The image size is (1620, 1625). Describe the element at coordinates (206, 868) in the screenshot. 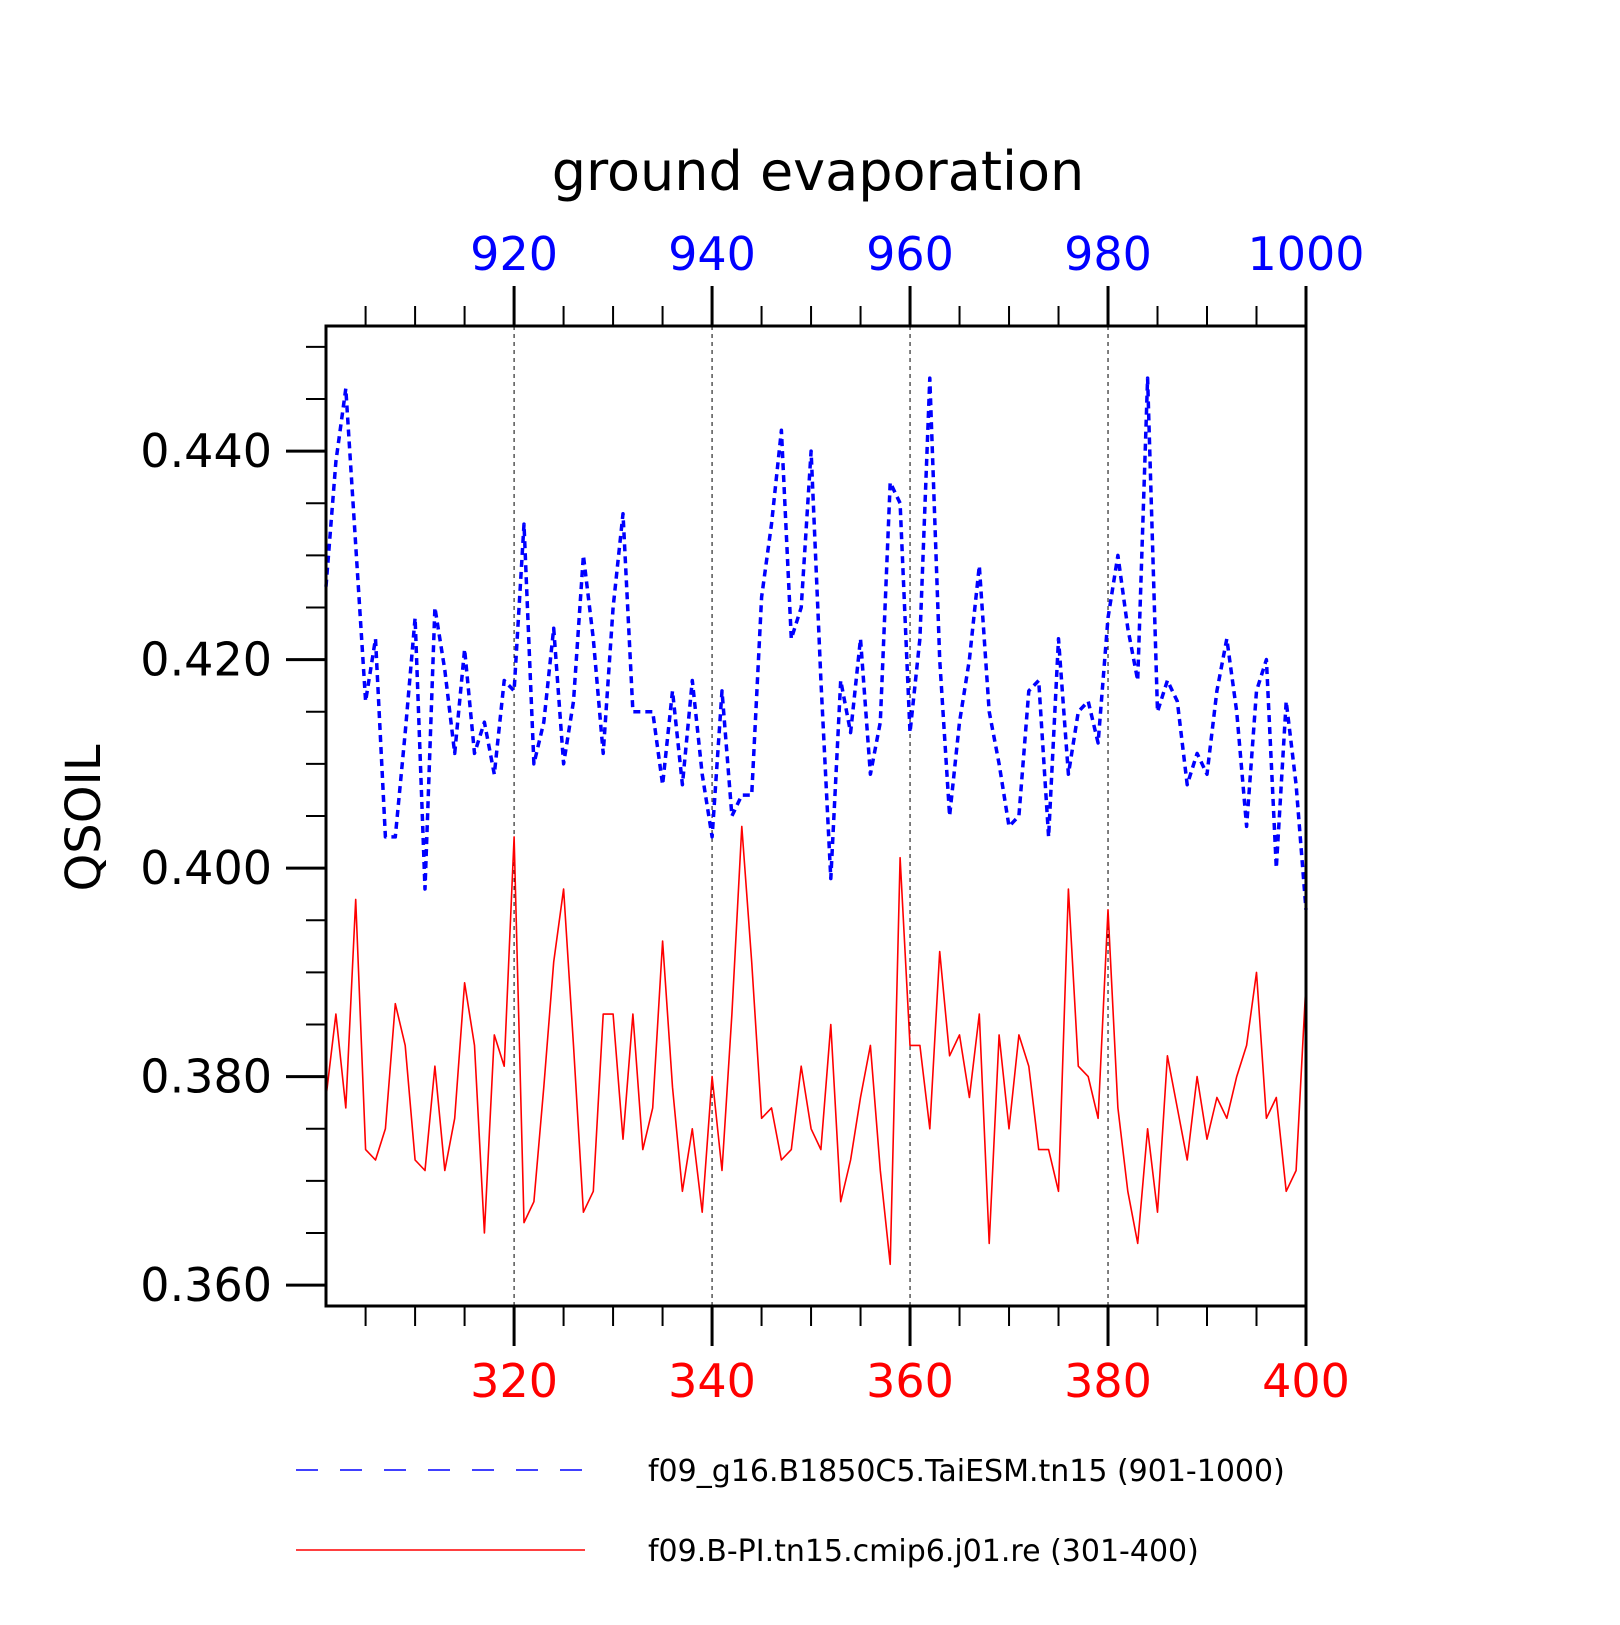

I see `y-tick-label: 0.400` at that location.